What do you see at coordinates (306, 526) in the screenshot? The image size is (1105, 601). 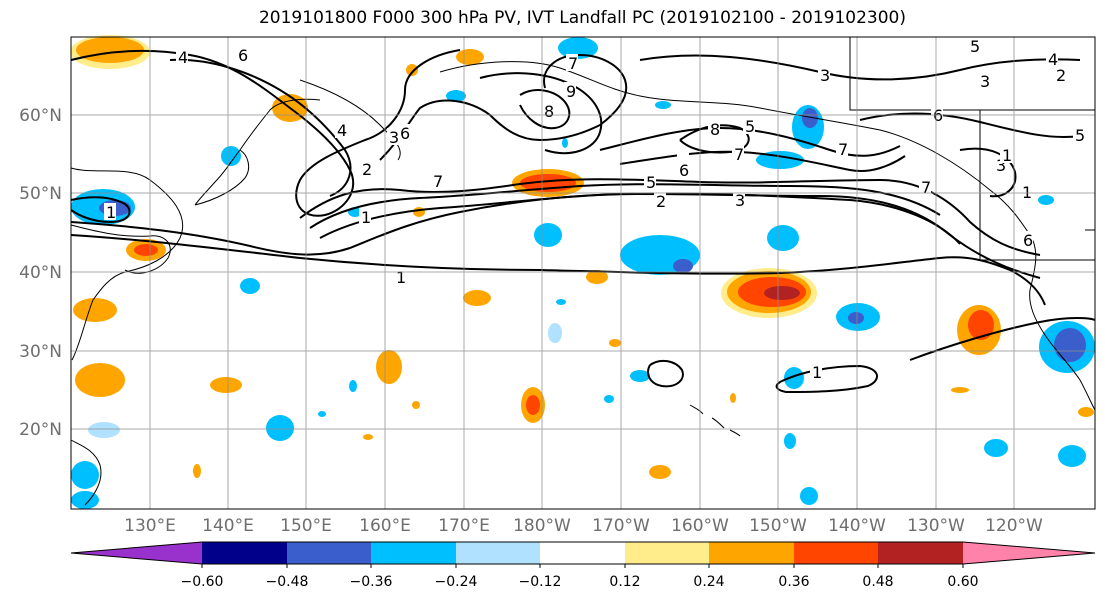 I see `longitude-label: 150°E` at bounding box center [306, 526].